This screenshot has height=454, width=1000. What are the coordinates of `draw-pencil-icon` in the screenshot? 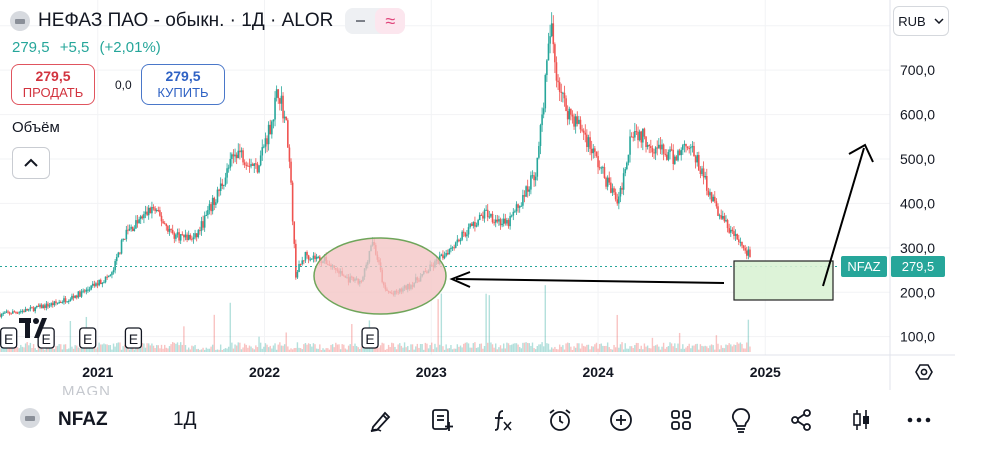 It's located at (381, 420).